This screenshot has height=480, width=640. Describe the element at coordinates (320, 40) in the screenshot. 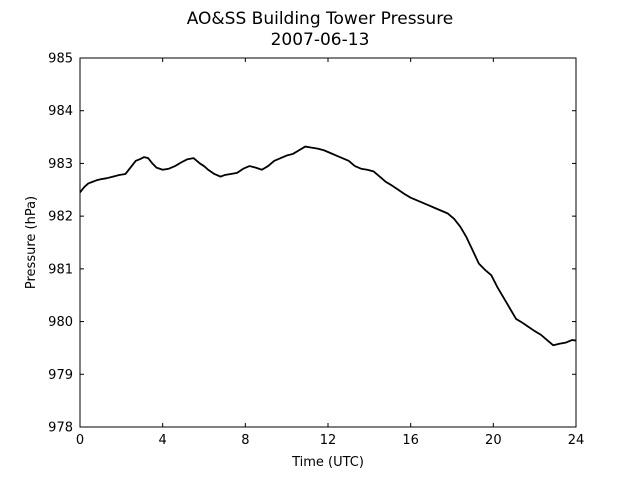

I see `chart-subtitle: 2007-06-13` at that location.